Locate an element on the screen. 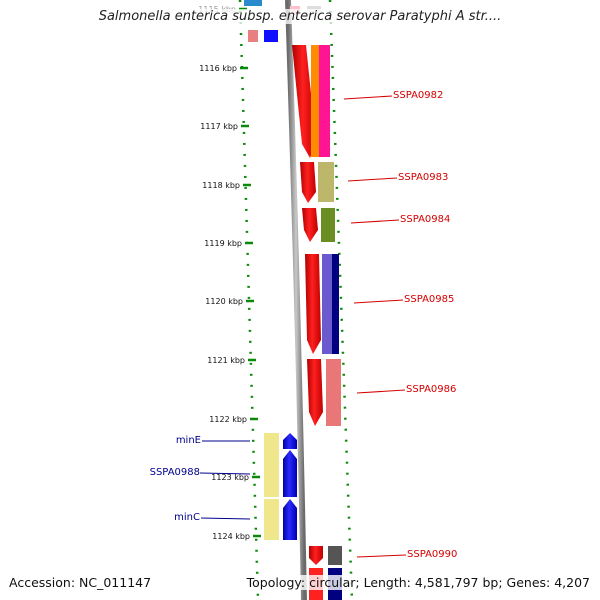  ruler-label: 1120 kbp is located at coordinates (224, 301).